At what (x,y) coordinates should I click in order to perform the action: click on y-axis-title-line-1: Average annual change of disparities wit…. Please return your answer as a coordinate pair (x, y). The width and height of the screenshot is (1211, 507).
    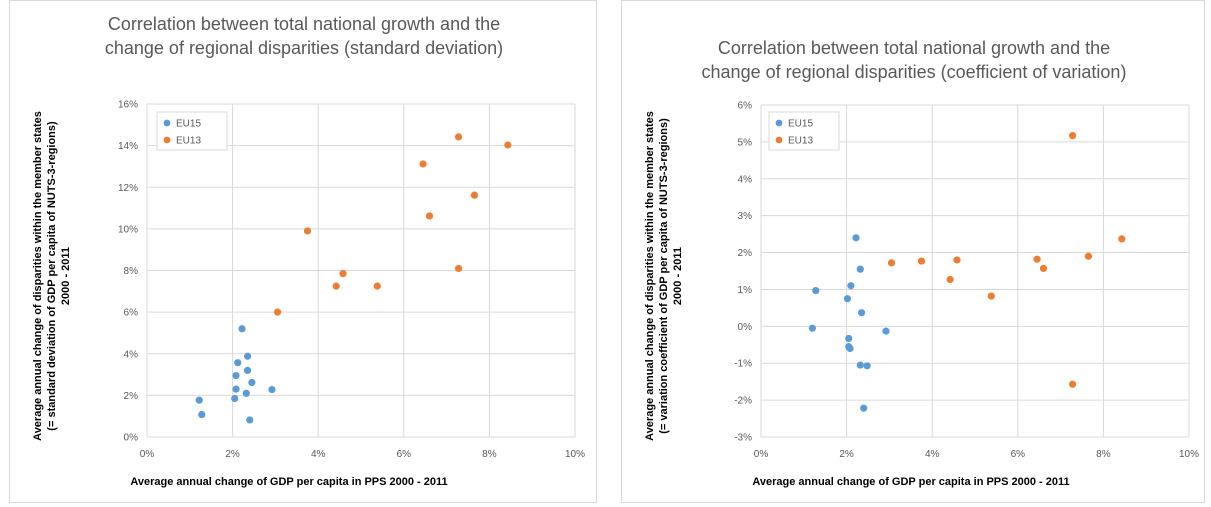
    Looking at the image, I should click on (650, 276).